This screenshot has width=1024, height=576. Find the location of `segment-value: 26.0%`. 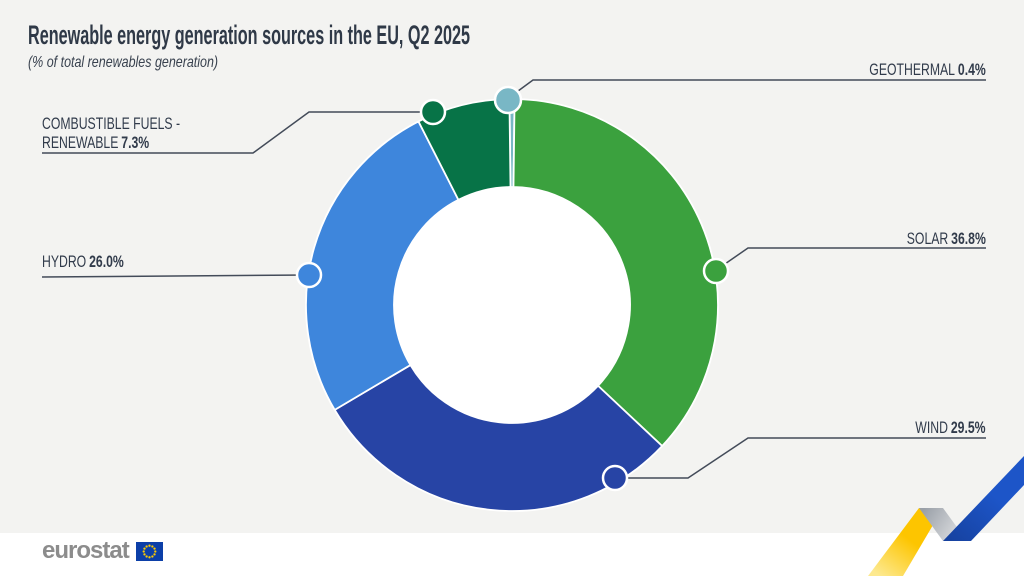

segment-value: 26.0% is located at coordinates (106, 261).